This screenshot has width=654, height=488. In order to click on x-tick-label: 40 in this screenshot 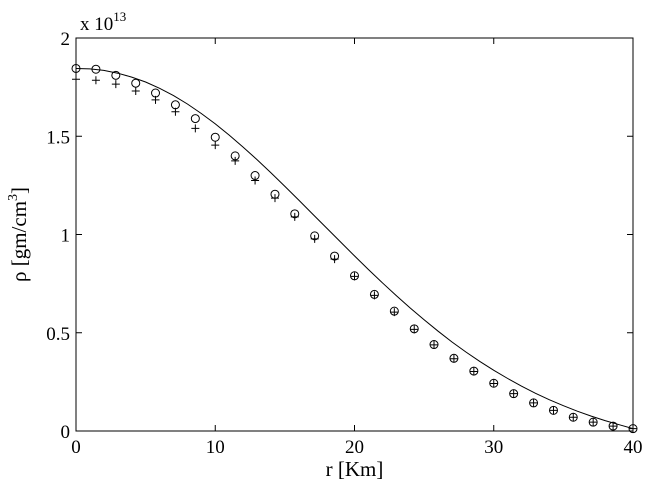, I will do `click(633, 447)`.